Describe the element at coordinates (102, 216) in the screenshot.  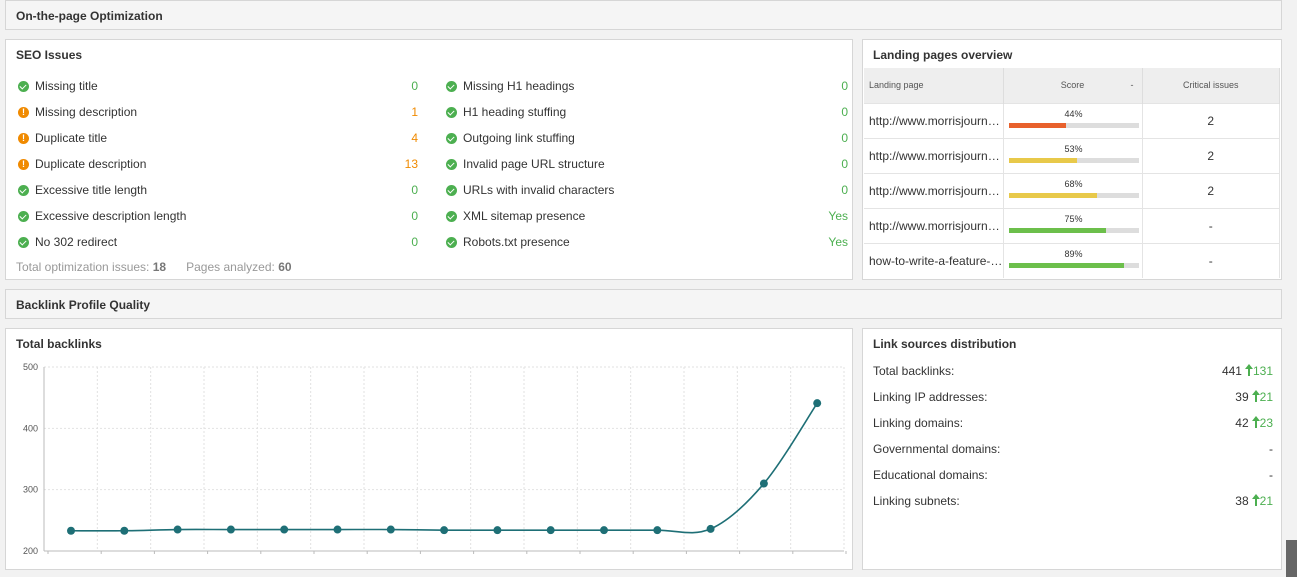
I see `seo-issue-row: Excessive description length` at that location.